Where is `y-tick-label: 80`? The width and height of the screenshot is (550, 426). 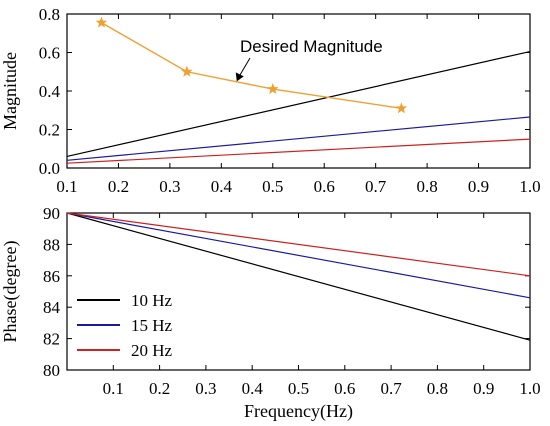
y-tick-label: 80 is located at coordinates (51, 370).